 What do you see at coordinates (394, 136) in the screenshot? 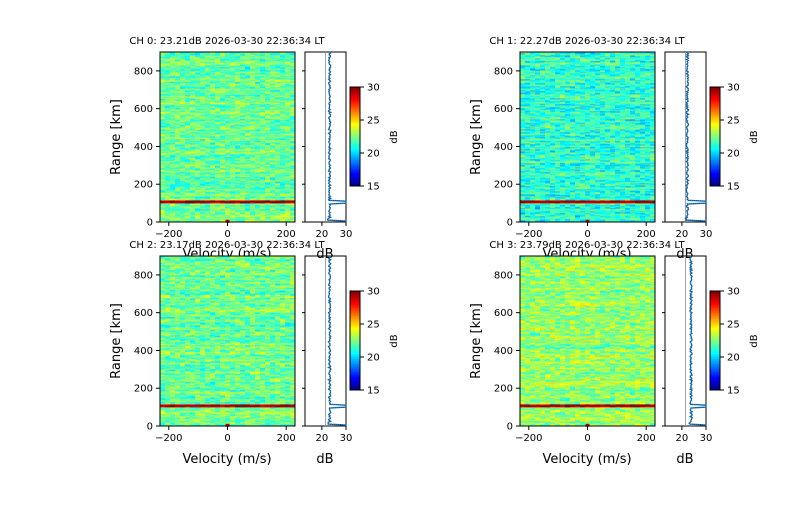
I see `colorbar-label: dB` at bounding box center [394, 136].